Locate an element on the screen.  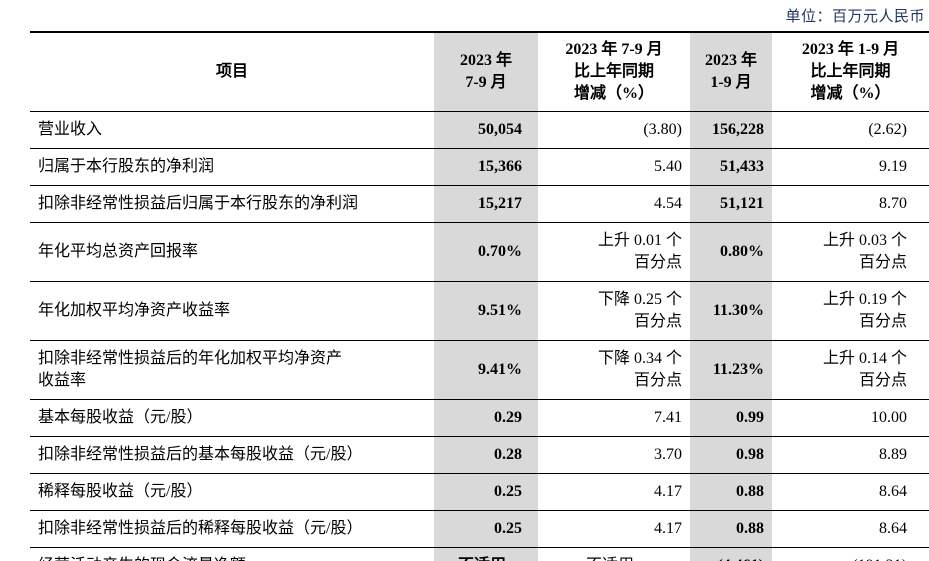
cell-ytd-value: (4,461) is located at coordinates (731, 554).